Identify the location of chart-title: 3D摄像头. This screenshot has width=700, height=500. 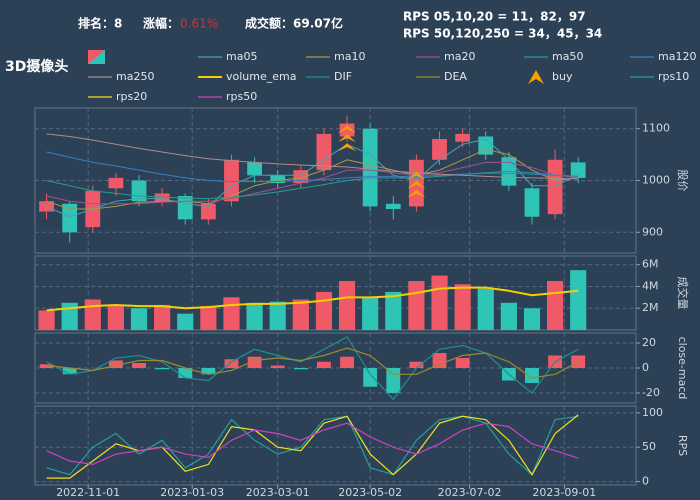
(36, 66).